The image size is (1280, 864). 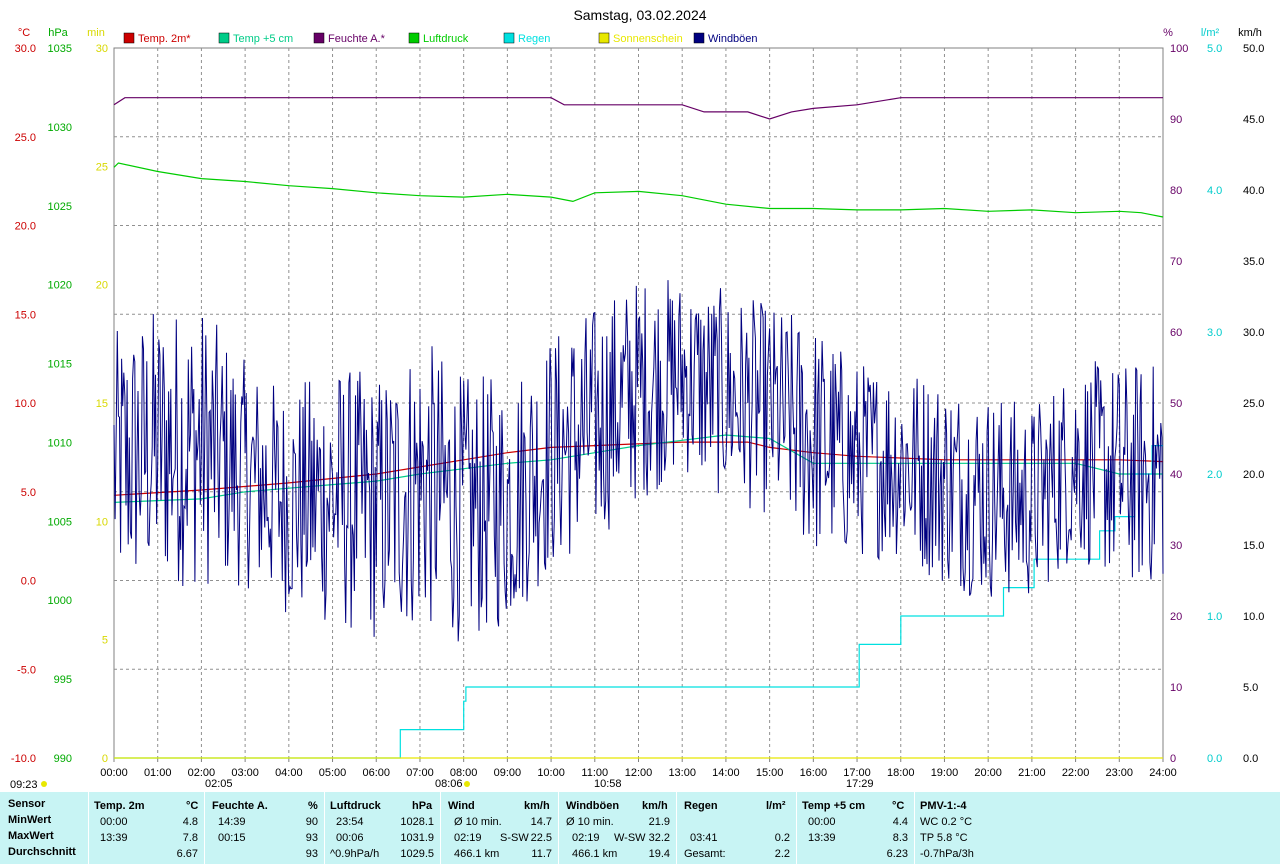 I want to click on wind-max: 22.5, so click(x=541, y=838).